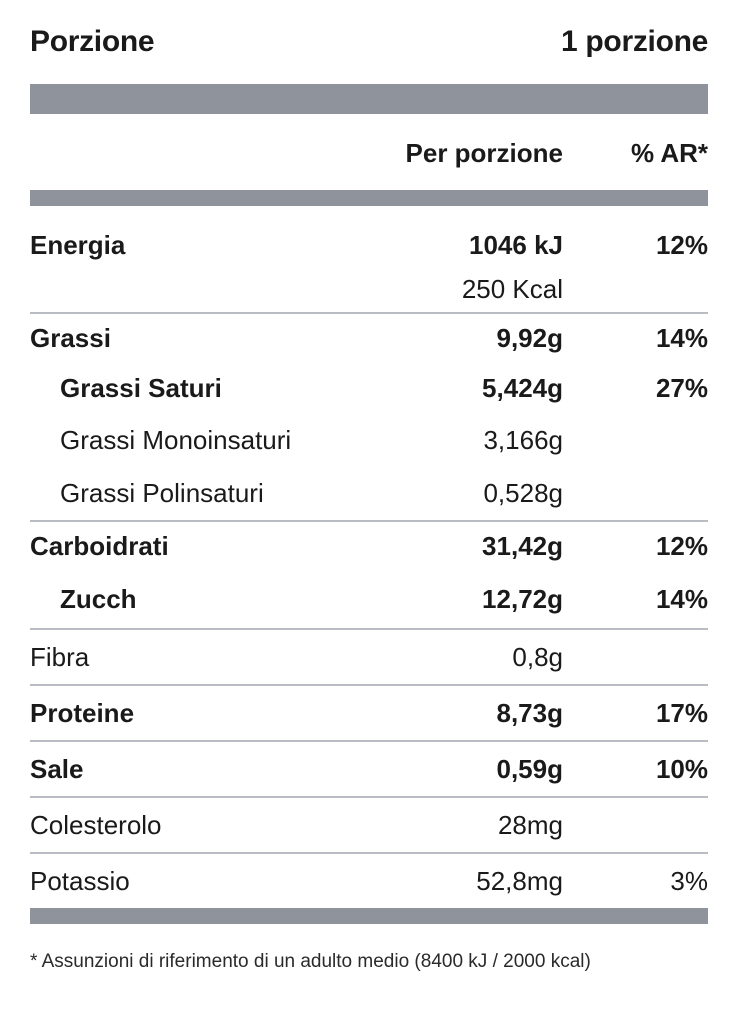 Image resolution: width=738 pixels, height=1030 pixels. What do you see at coordinates (176, 440) in the screenshot?
I see `nutrient-name: Grassi Monoinsaturi` at bounding box center [176, 440].